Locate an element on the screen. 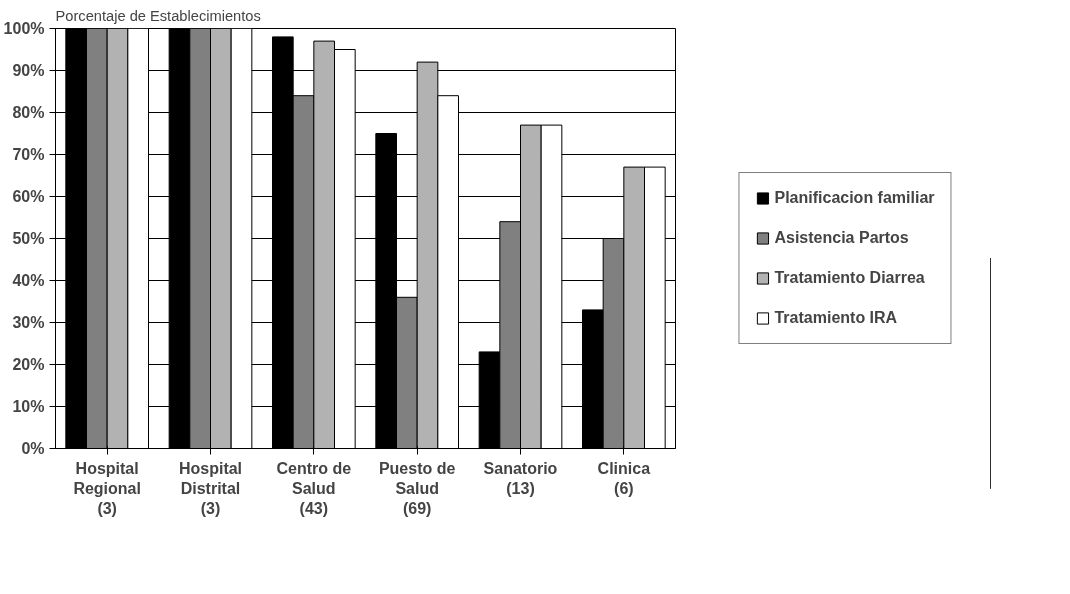  legend-label: Planificacion familiar is located at coordinates (854, 198).